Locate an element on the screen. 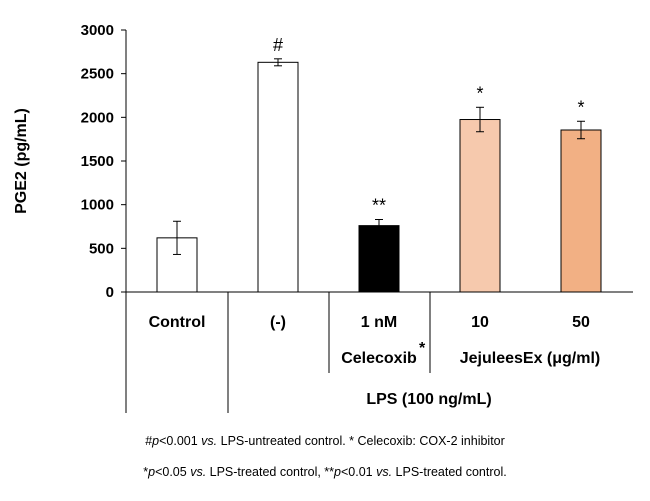 This screenshot has height=501, width=650. lps-label: LPS (100 ng/mL) is located at coordinates (428, 399).